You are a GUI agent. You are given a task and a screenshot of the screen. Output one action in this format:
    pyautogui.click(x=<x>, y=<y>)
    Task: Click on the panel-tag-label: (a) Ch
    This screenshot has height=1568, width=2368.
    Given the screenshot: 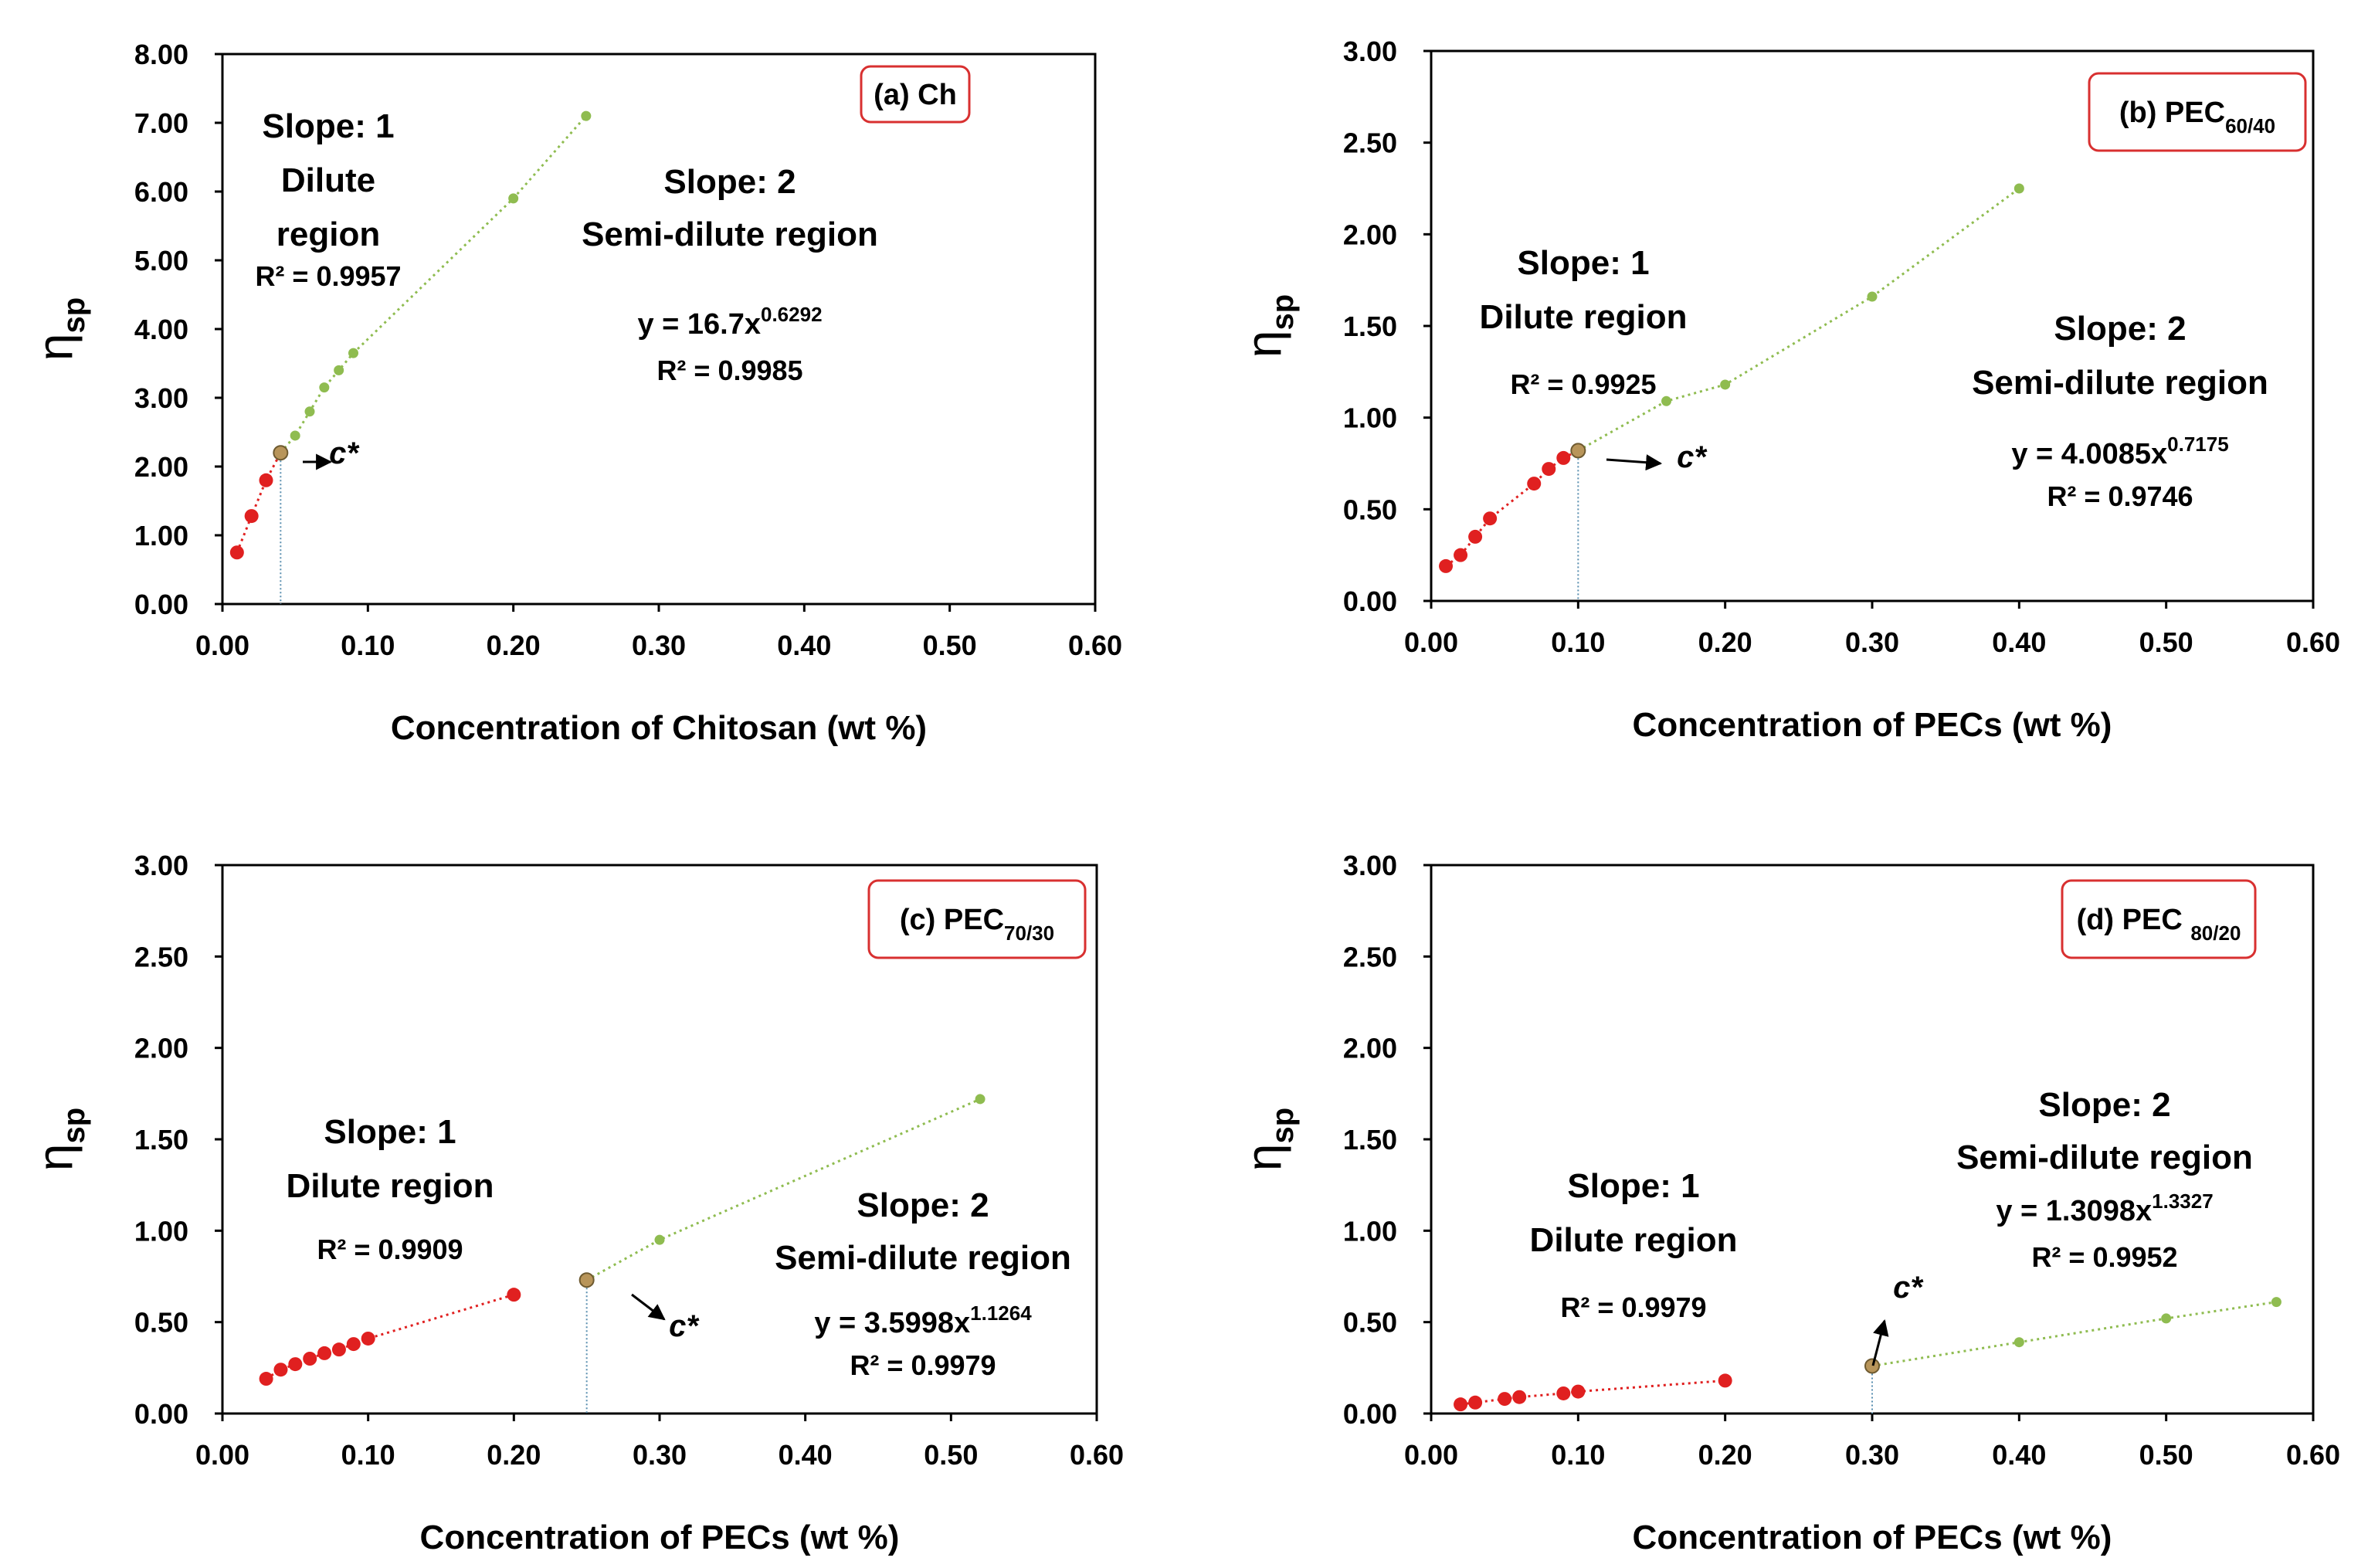 What is the action you would take?
    pyautogui.click(x=915, y=95)
    